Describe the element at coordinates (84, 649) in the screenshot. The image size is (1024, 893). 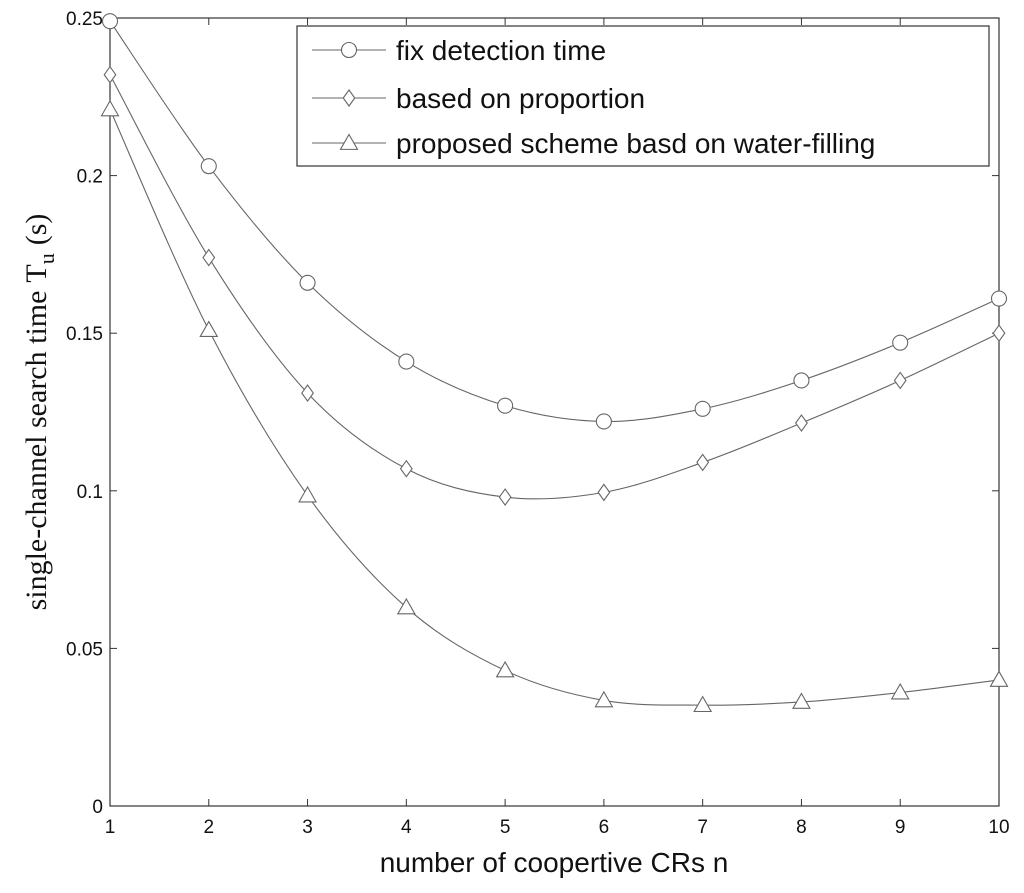
I see `y-tick-label-1: 0.05` at that location.